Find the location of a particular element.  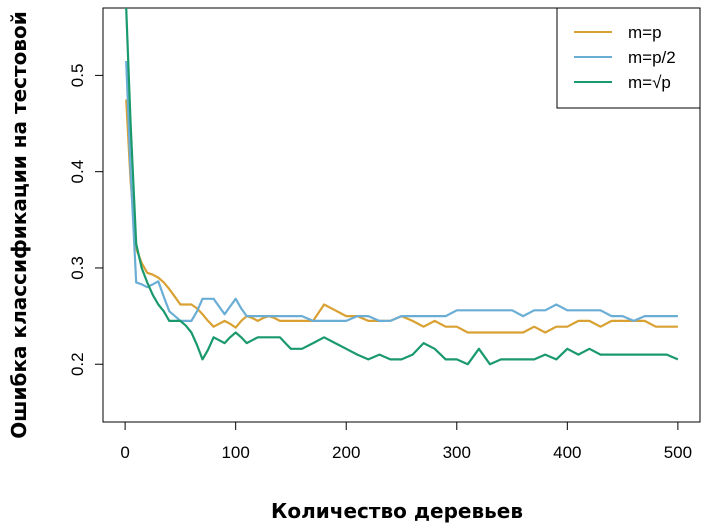

x-tick-label: 300 is located at coordinates (457, 452).